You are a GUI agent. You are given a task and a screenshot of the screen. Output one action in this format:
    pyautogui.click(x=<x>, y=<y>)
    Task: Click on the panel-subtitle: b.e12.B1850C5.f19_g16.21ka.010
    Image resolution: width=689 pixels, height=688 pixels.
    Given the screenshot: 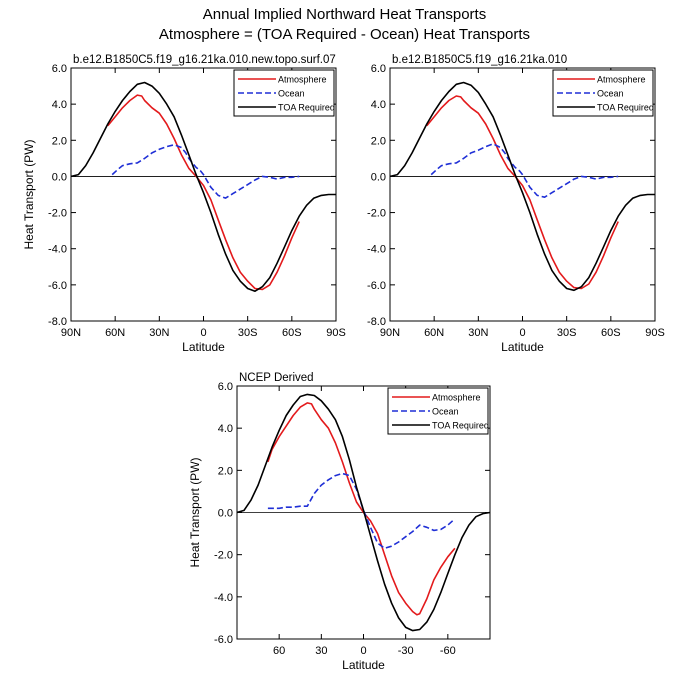 What is the action you would take?
    pyautogui.click(x=479, y=60)
    